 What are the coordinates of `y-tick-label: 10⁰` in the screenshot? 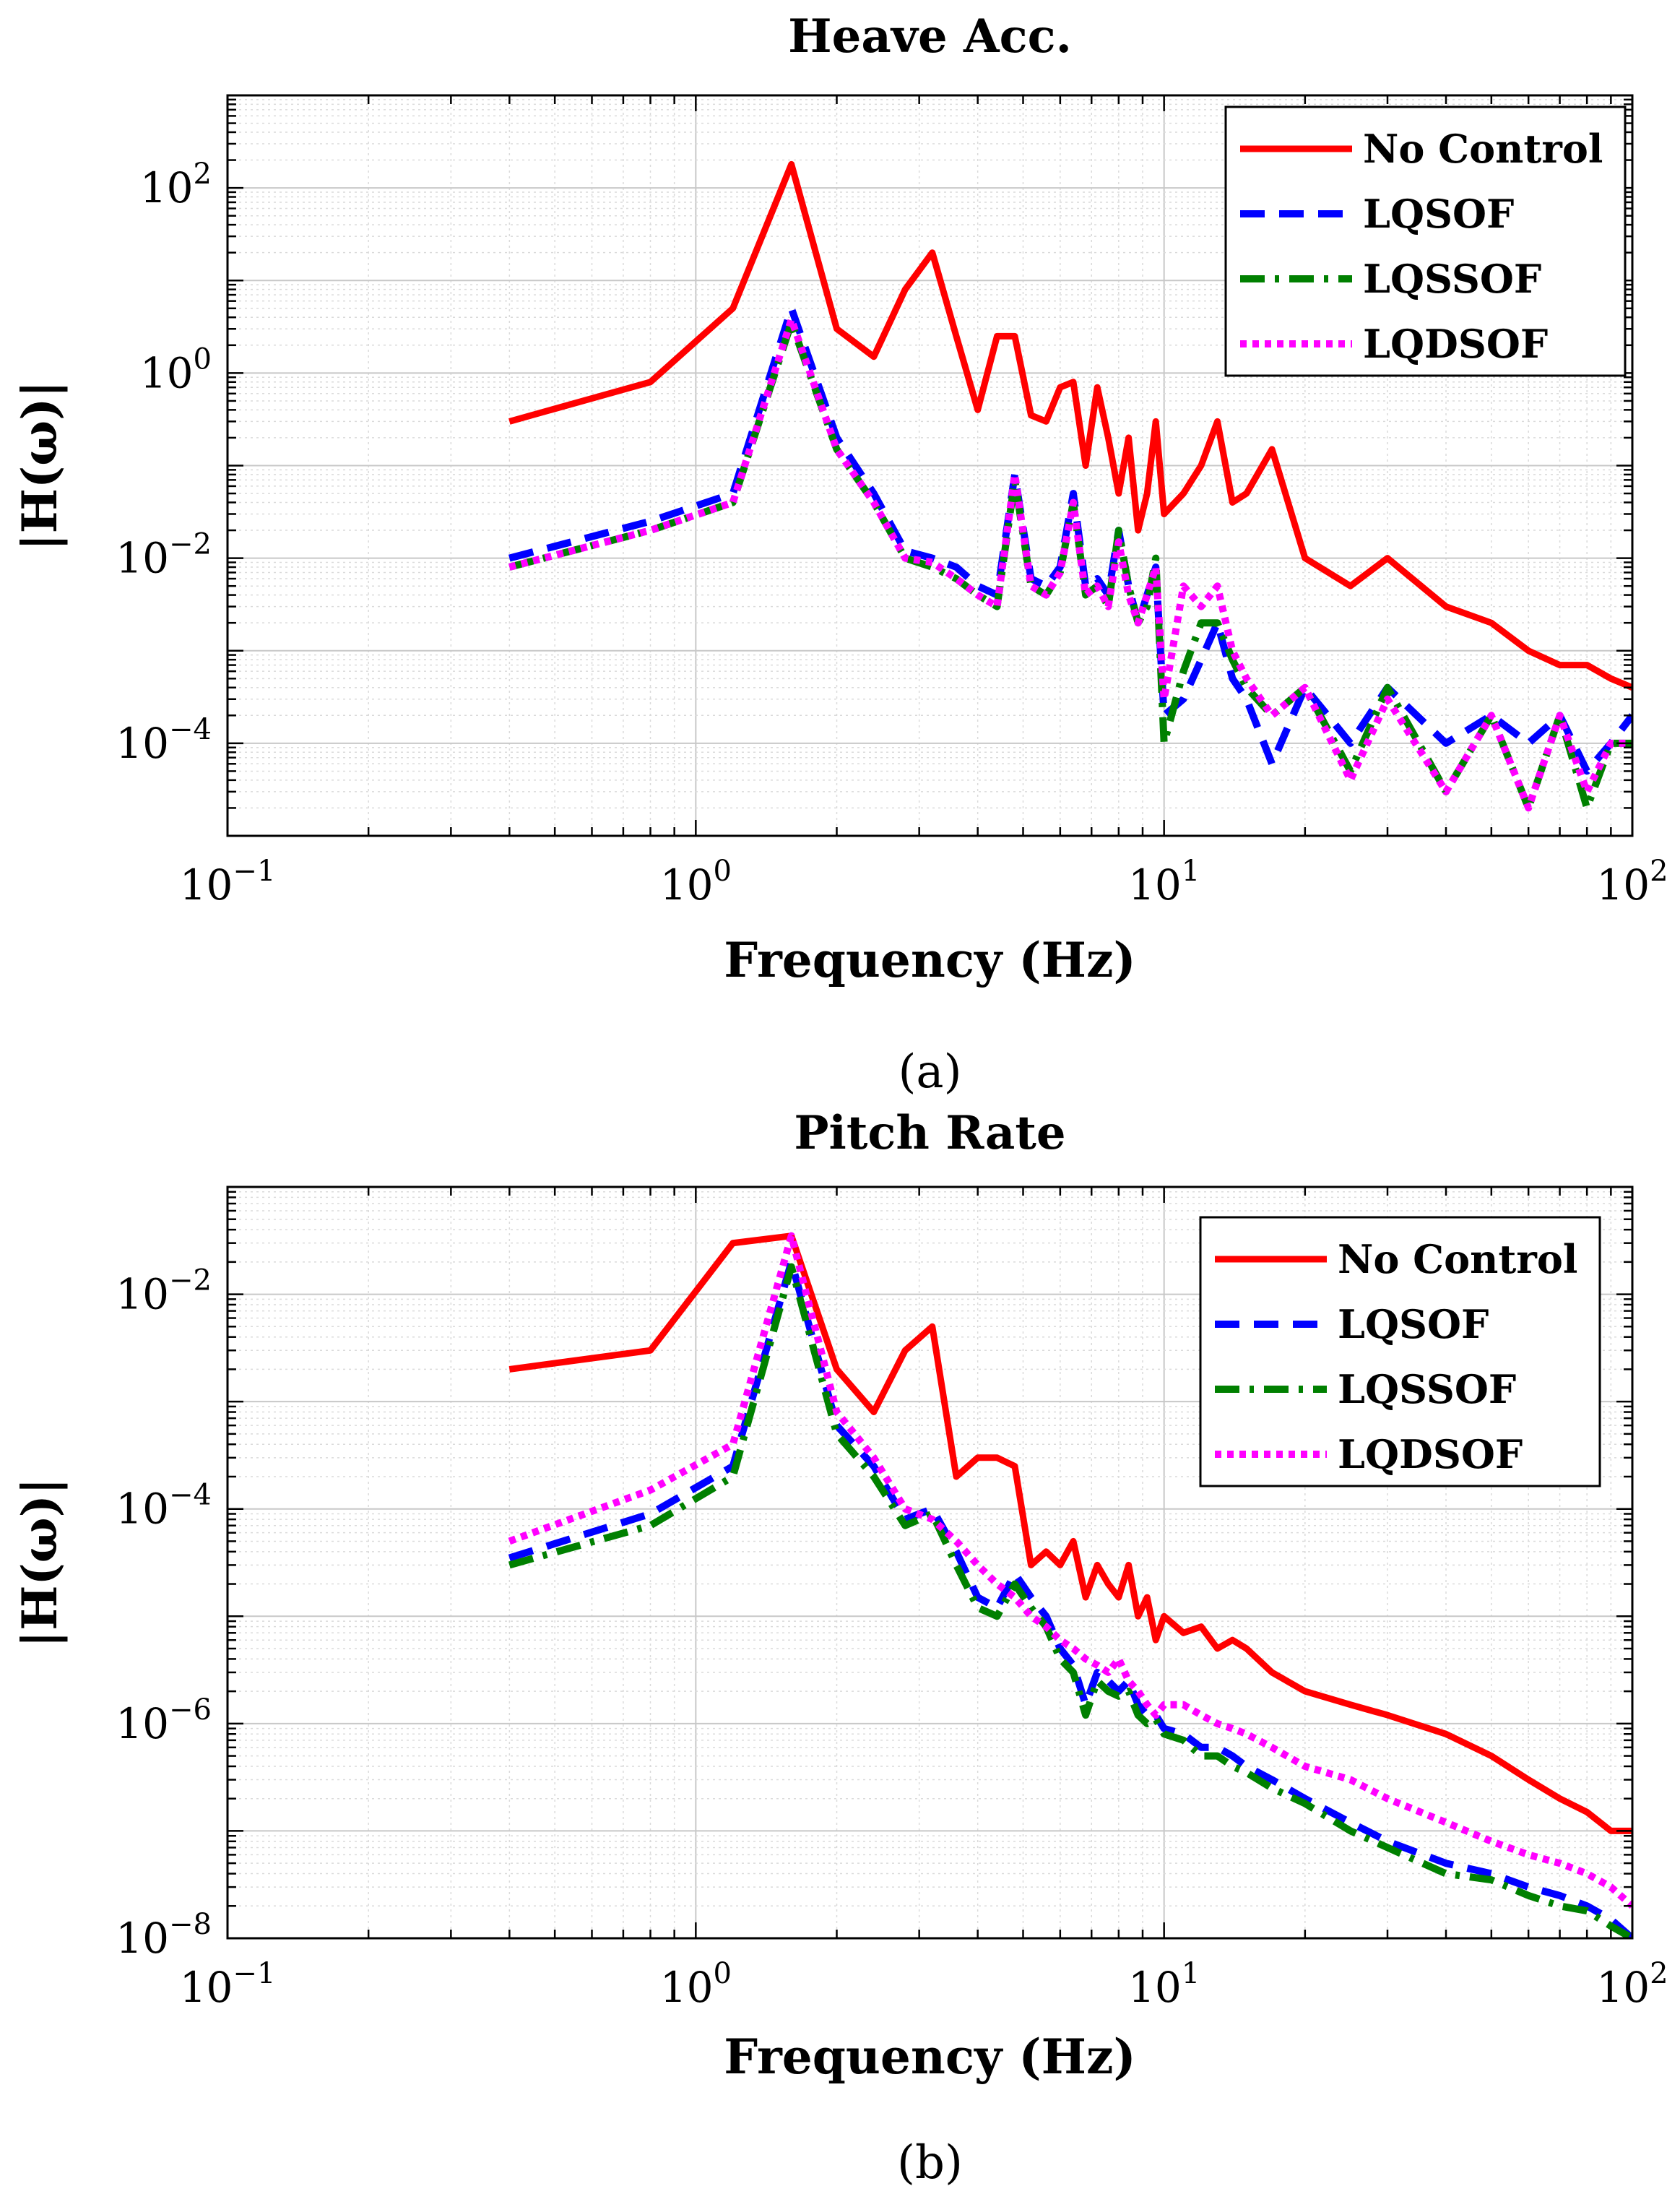 It's located at (176, 369).